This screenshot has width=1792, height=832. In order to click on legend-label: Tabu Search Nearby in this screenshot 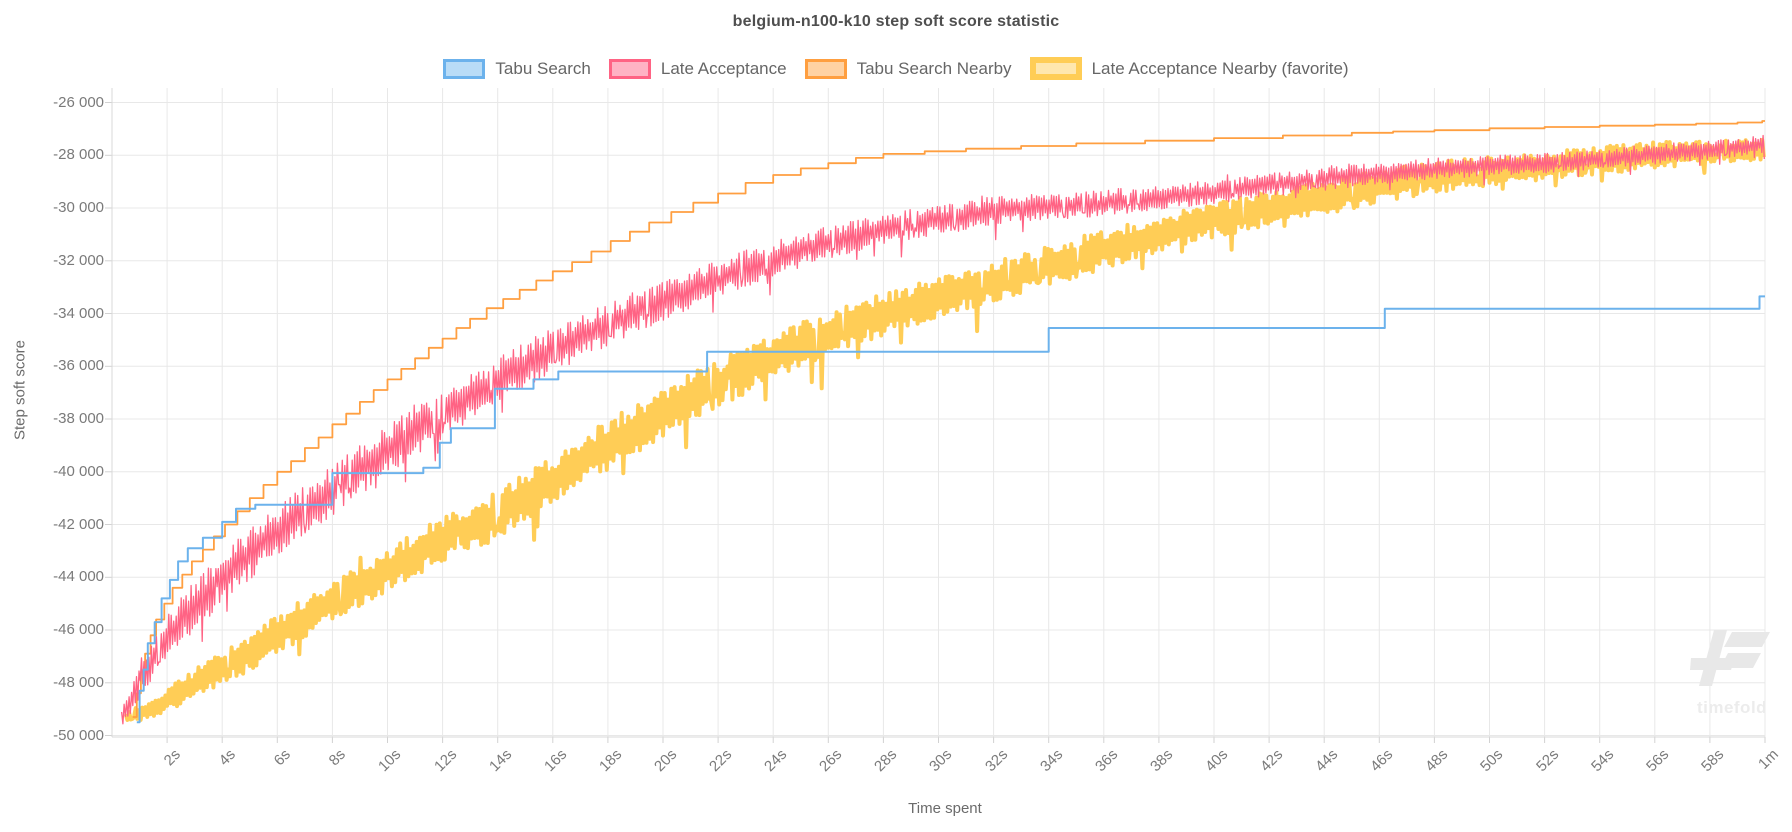, I will do `click(934, 68)`.